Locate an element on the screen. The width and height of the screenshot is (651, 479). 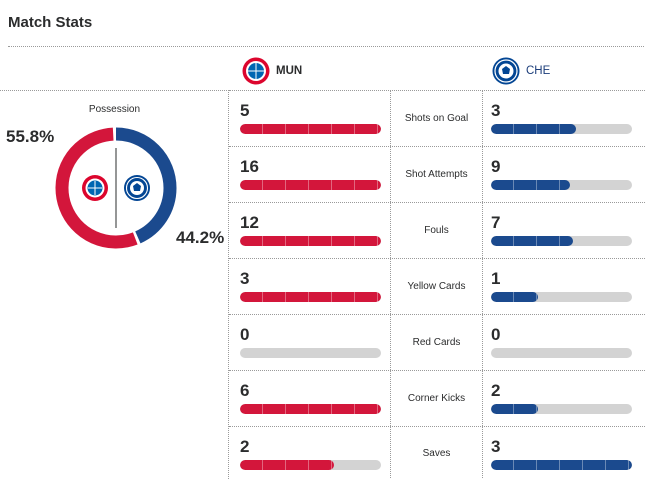
possession-home-value: 55.8% is located at coordinates (30, 136).